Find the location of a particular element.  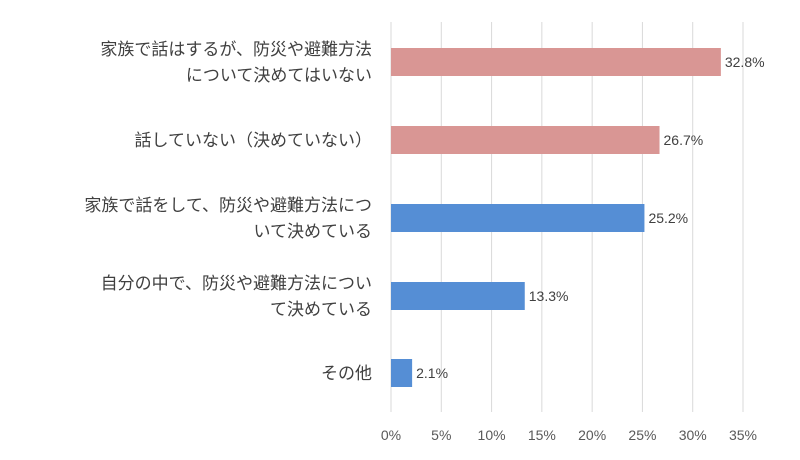

x-tick-label: 35% is located at coordinates (743, 435).